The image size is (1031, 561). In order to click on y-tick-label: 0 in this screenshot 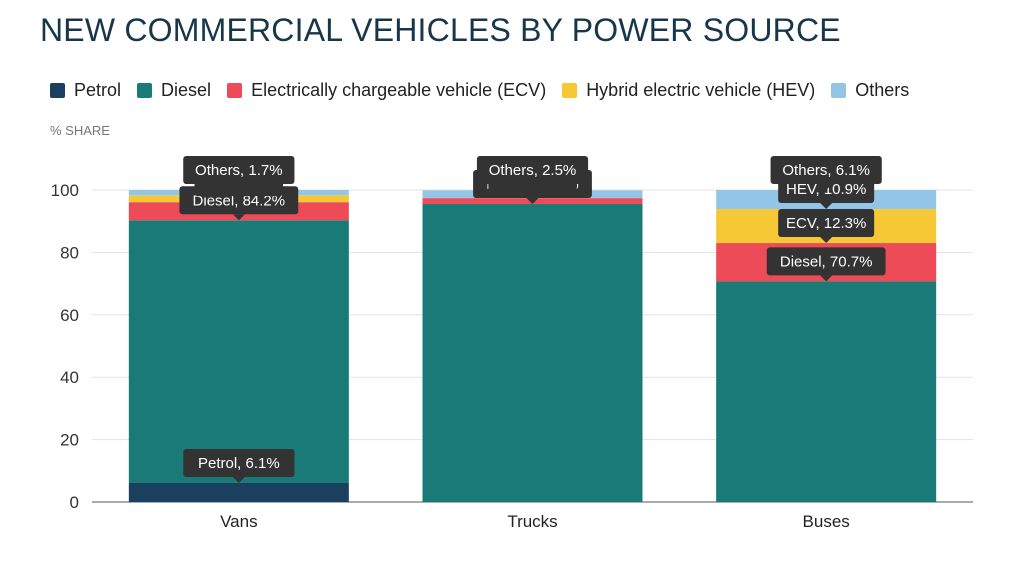, I will do `click(74, 502)`.